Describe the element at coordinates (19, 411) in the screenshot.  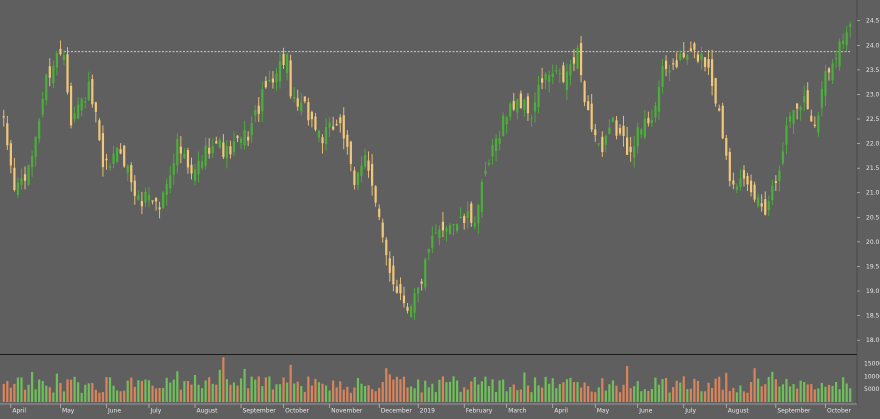
I see `x-tick-label: April` at that location.